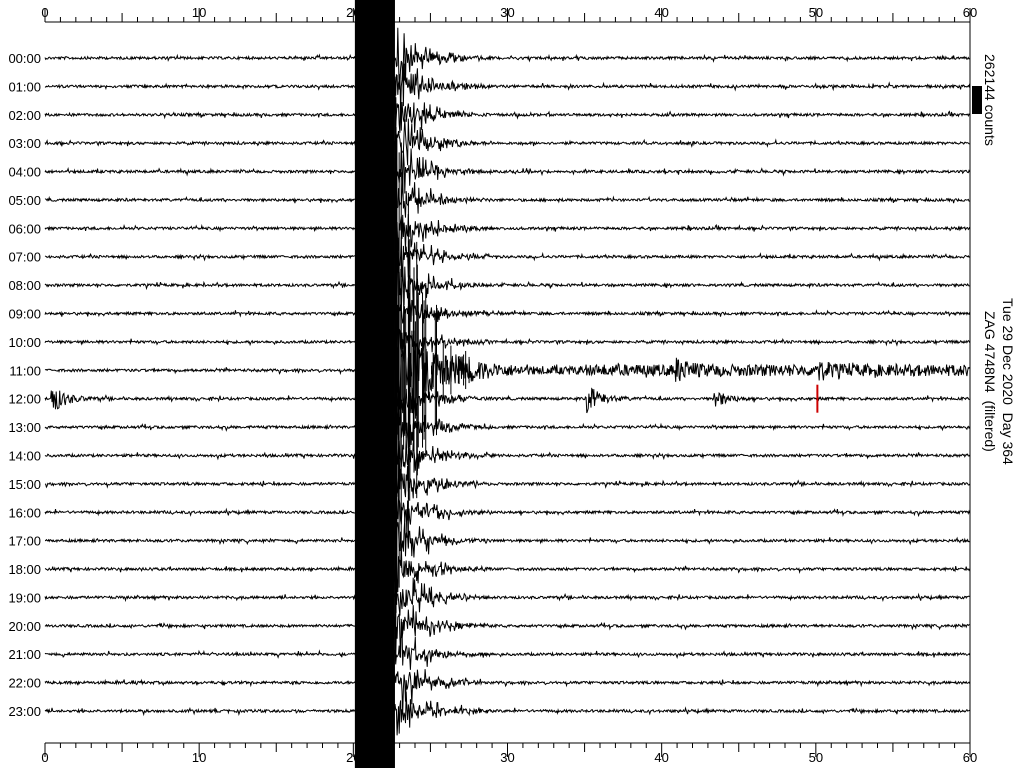  What do you see at coordinates (24, 654) in the screenshot?
I see `row-label: 21:00` at bounding box center [24, 654].